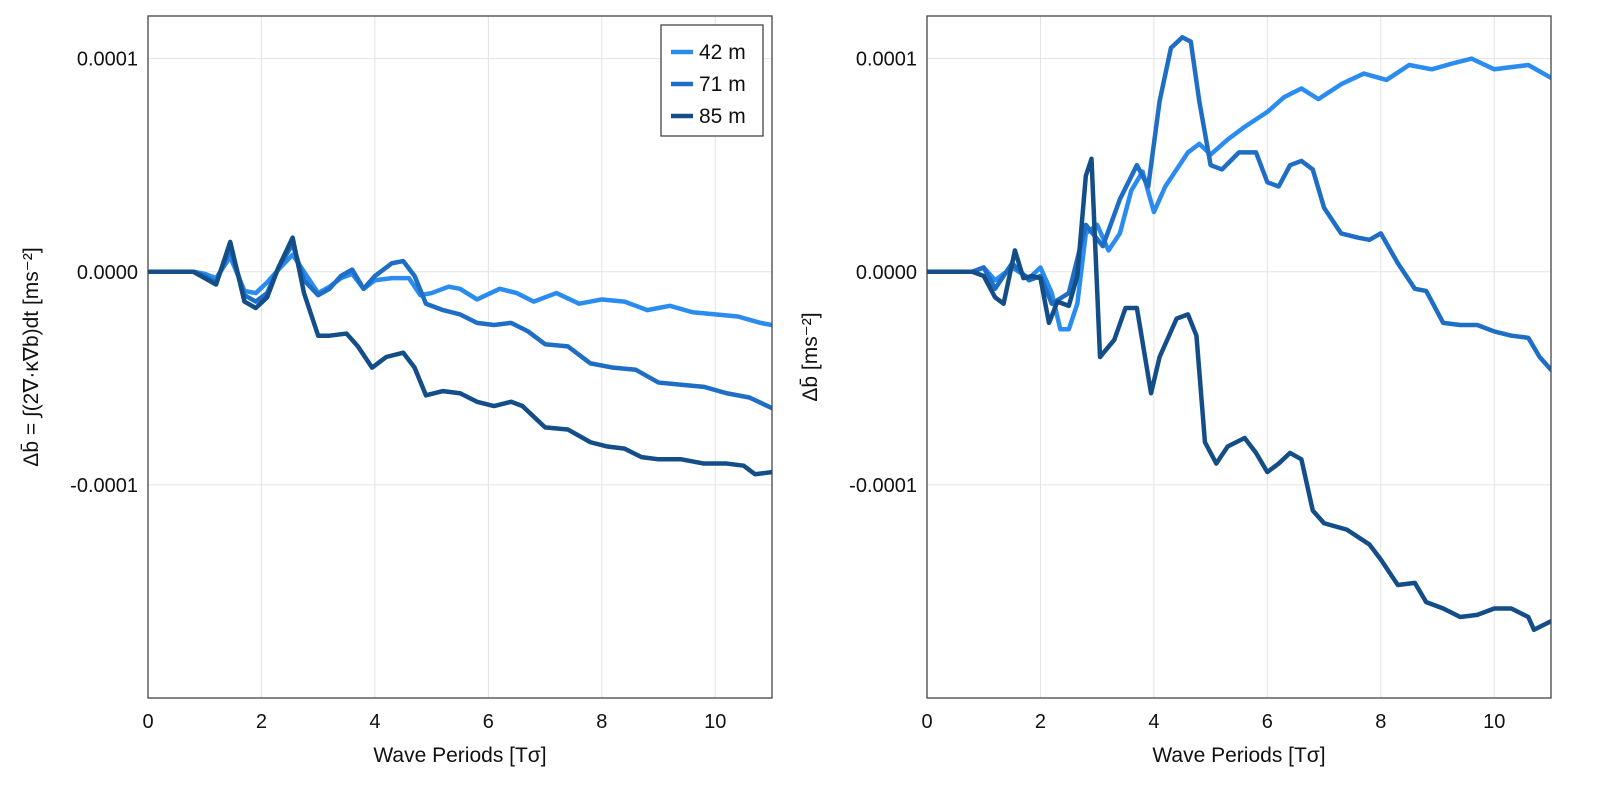 This screenshot has height=800, width=1600. I want to click on y-axis-label: Δb̄ [ms⁻²], so click(810, 356).